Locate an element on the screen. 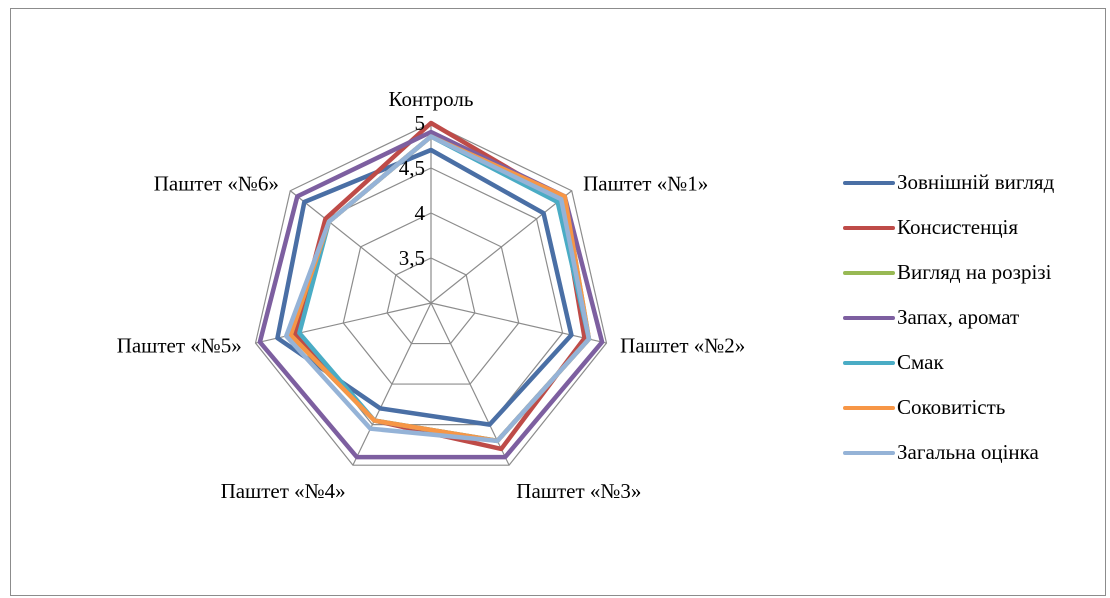 The image size is (1110, 598). legend-item: Соковитість is located at coordinates (976, 407).